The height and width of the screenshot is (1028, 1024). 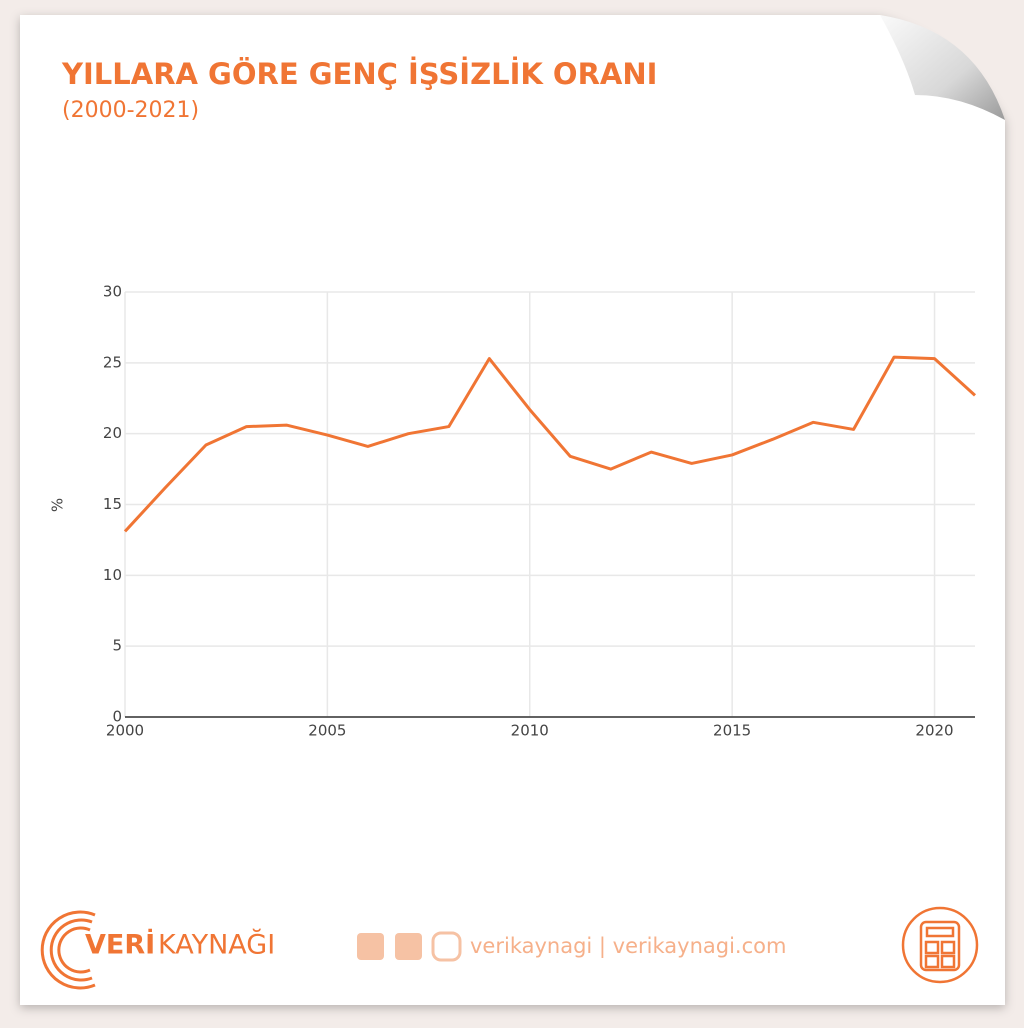 What do you see at coordinates (530, 731) in the screenshot?
I see `x-tick-label: 2010` at bounding box center [530, 731].